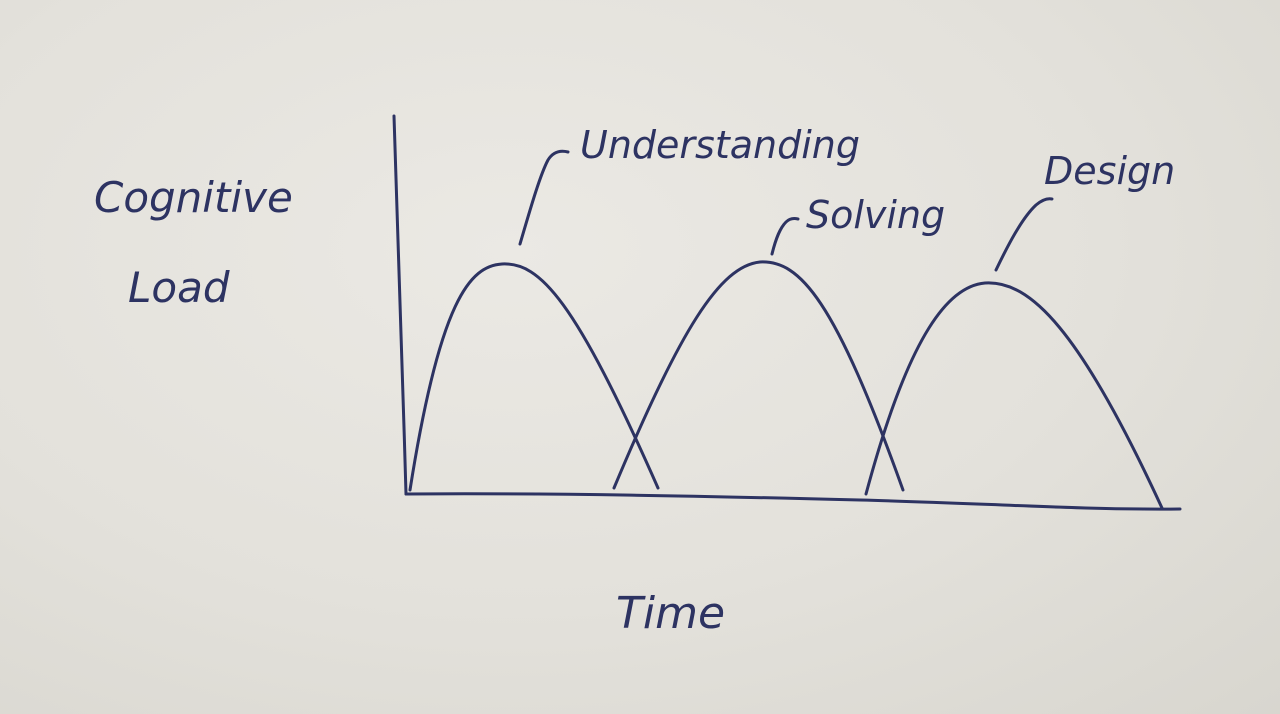 This screenshot has width=1280, height=714. What do you see at coordinates (1014, 395) in the screenshot?
I see `design-curve` at bounding box center [1014, 395].